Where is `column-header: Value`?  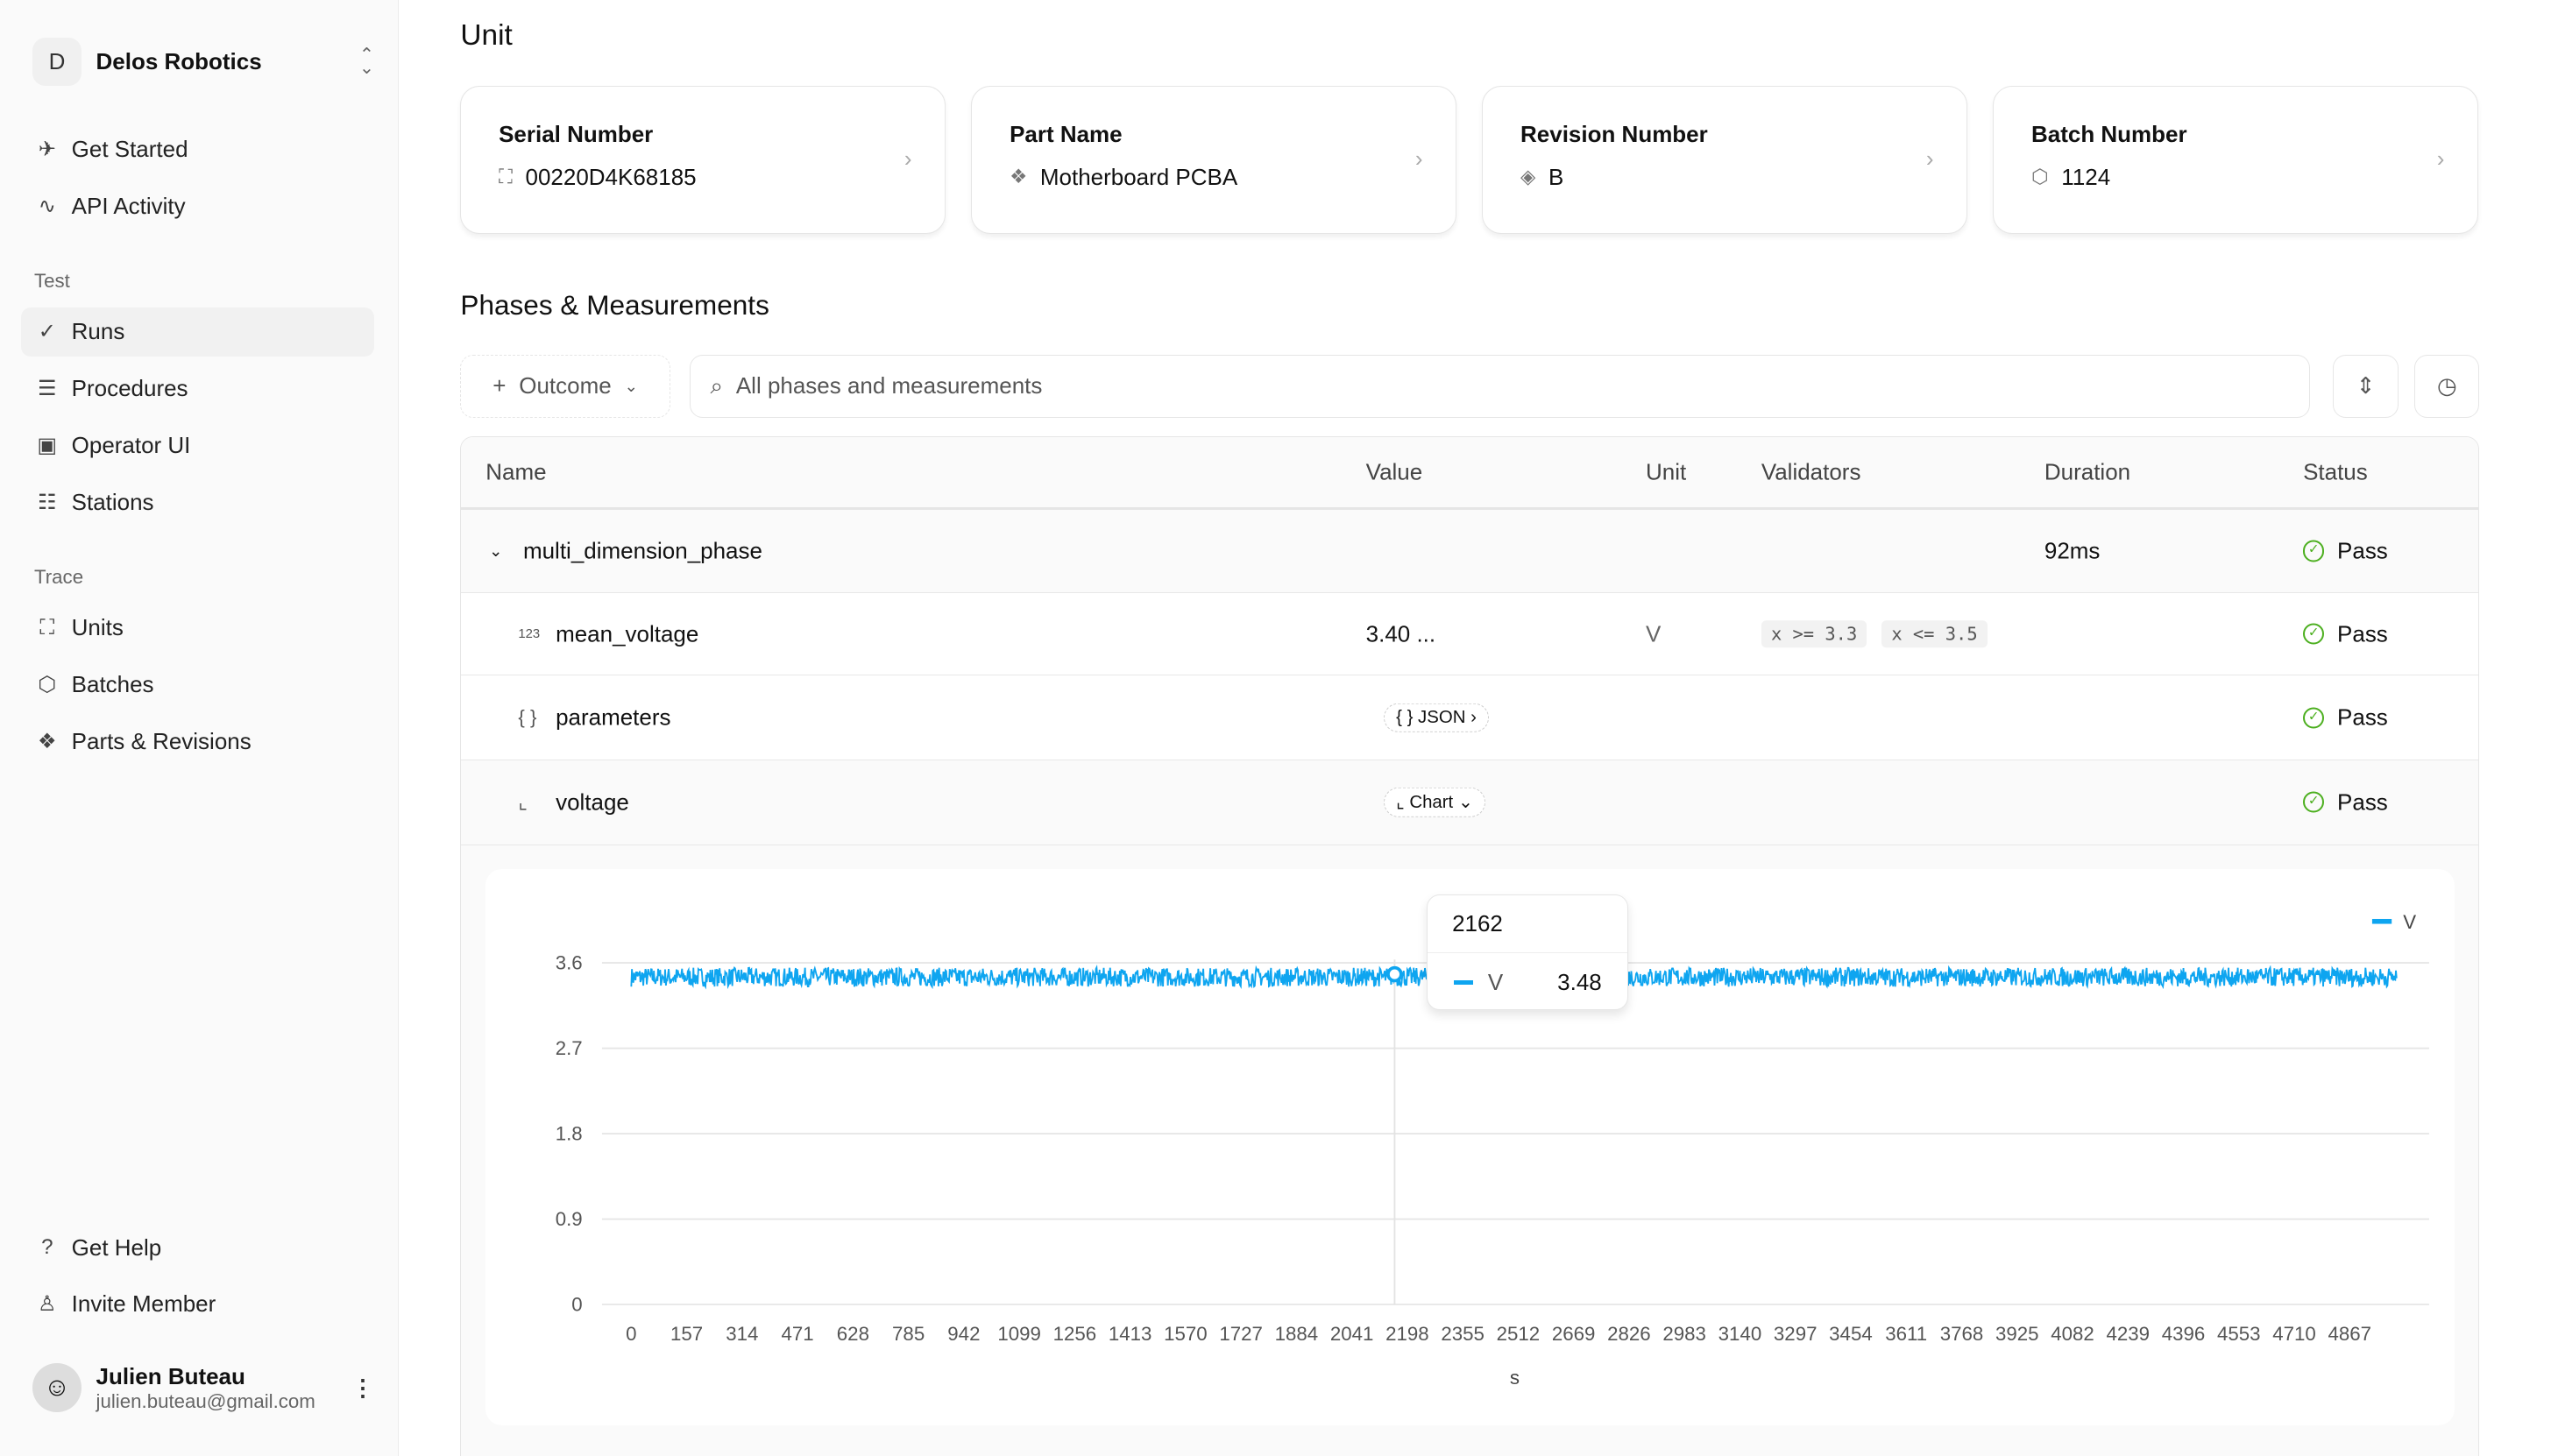 column-header: Value is located at coordinates (1394, 472).